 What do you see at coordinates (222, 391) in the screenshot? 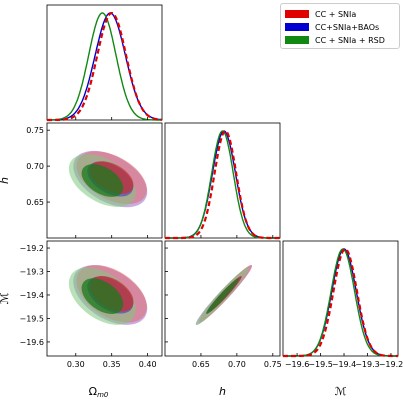
I see `x-axis-label-h: h` at bounding box center [222, 391].